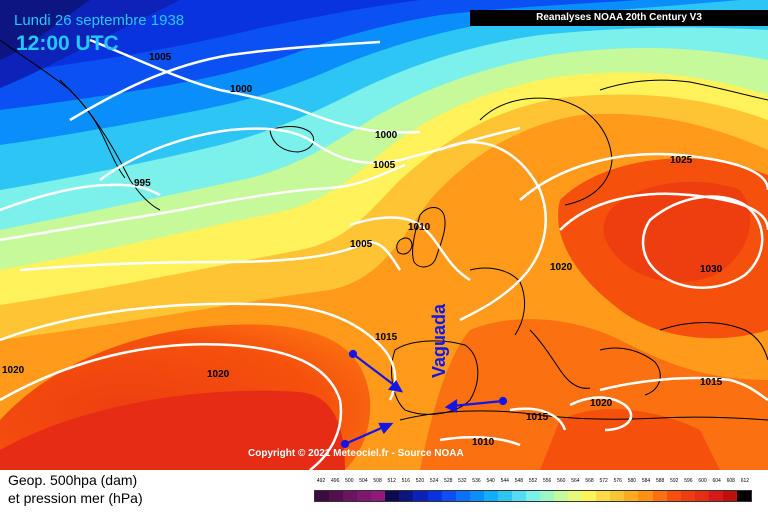 Image resolution: width=768 pixels, height=512 pixels. I want to click on scale-value-label: 564, so click(575, 481).